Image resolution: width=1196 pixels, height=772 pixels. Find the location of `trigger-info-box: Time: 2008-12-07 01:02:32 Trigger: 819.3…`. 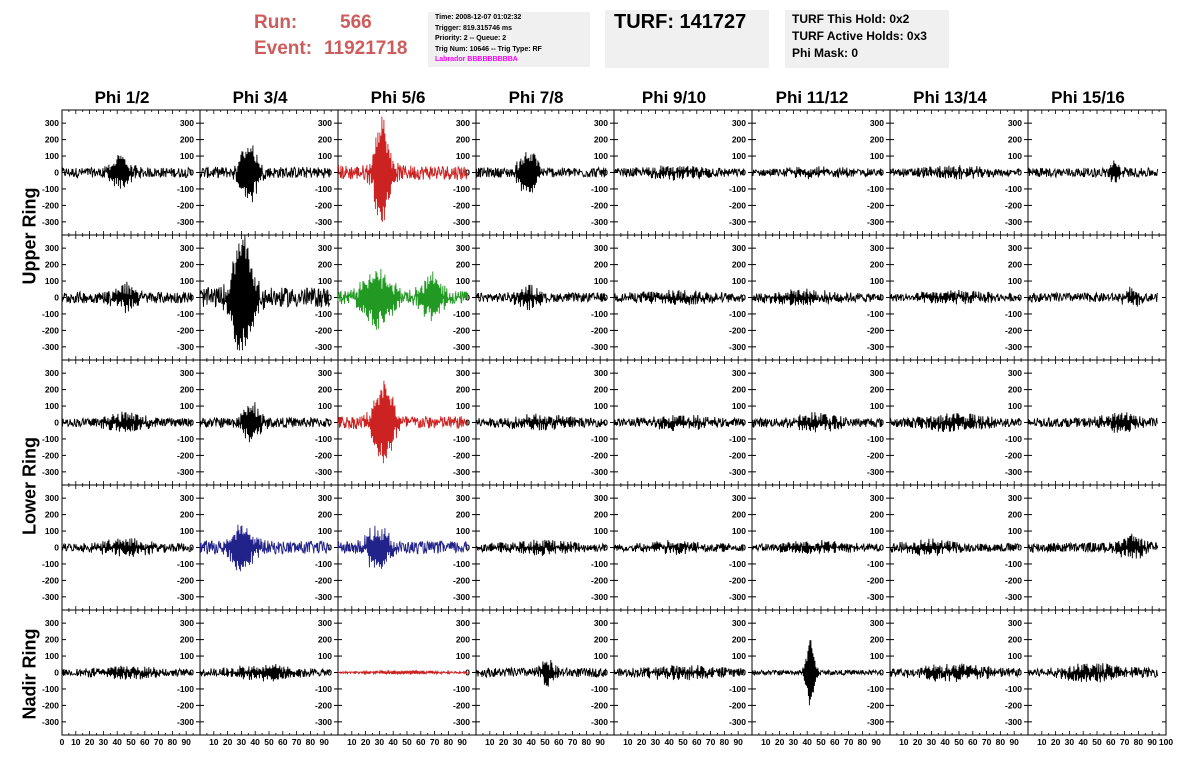

trigger-info-box: Time: 2008-12-07 01:02:32 Trigger: 819.3… is located at coordinates (509, 39).